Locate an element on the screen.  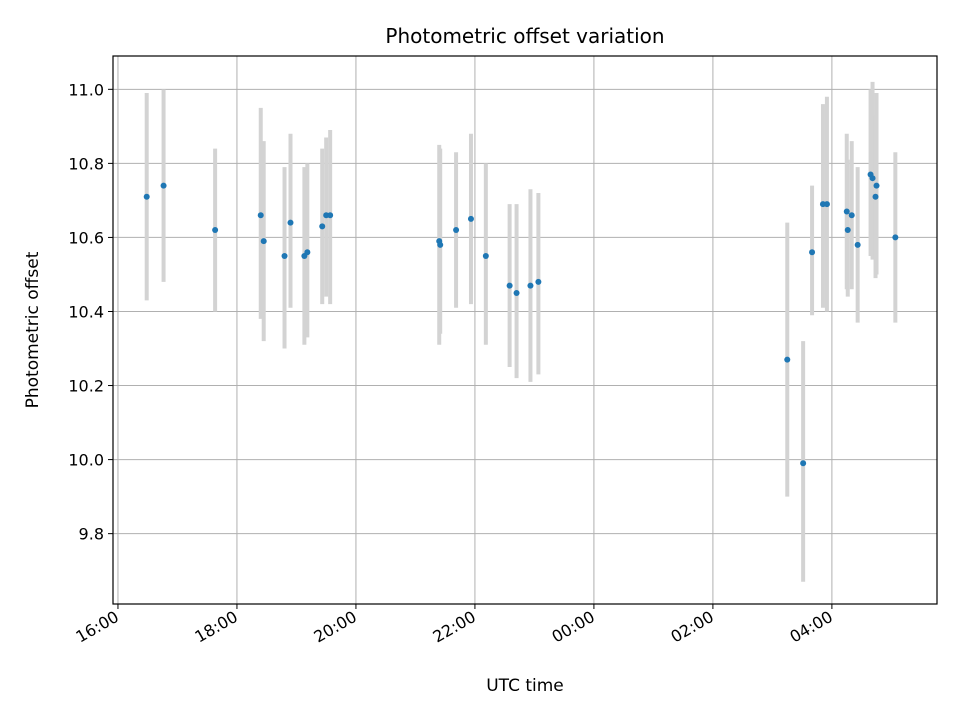
x-axis-label: UTC time is located at coordinates (525, 686).